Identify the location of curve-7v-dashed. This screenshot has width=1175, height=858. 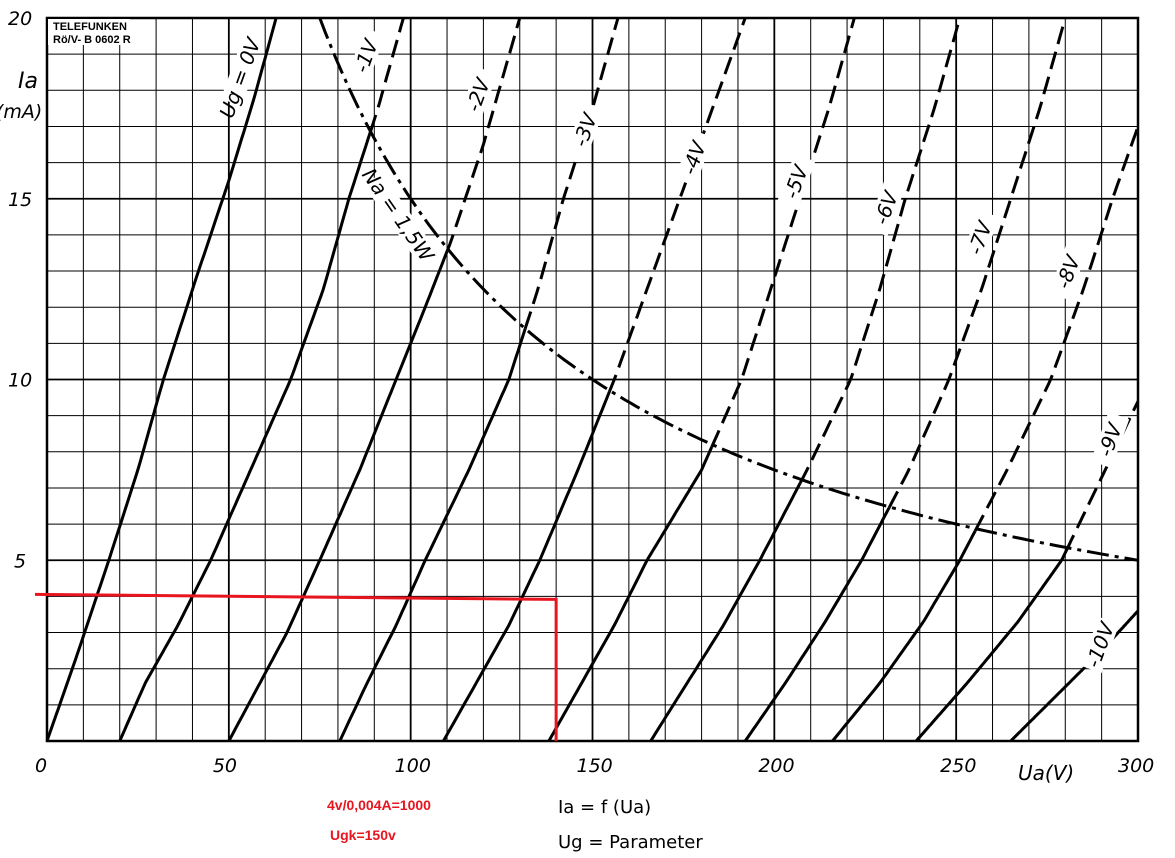
(977, 263).